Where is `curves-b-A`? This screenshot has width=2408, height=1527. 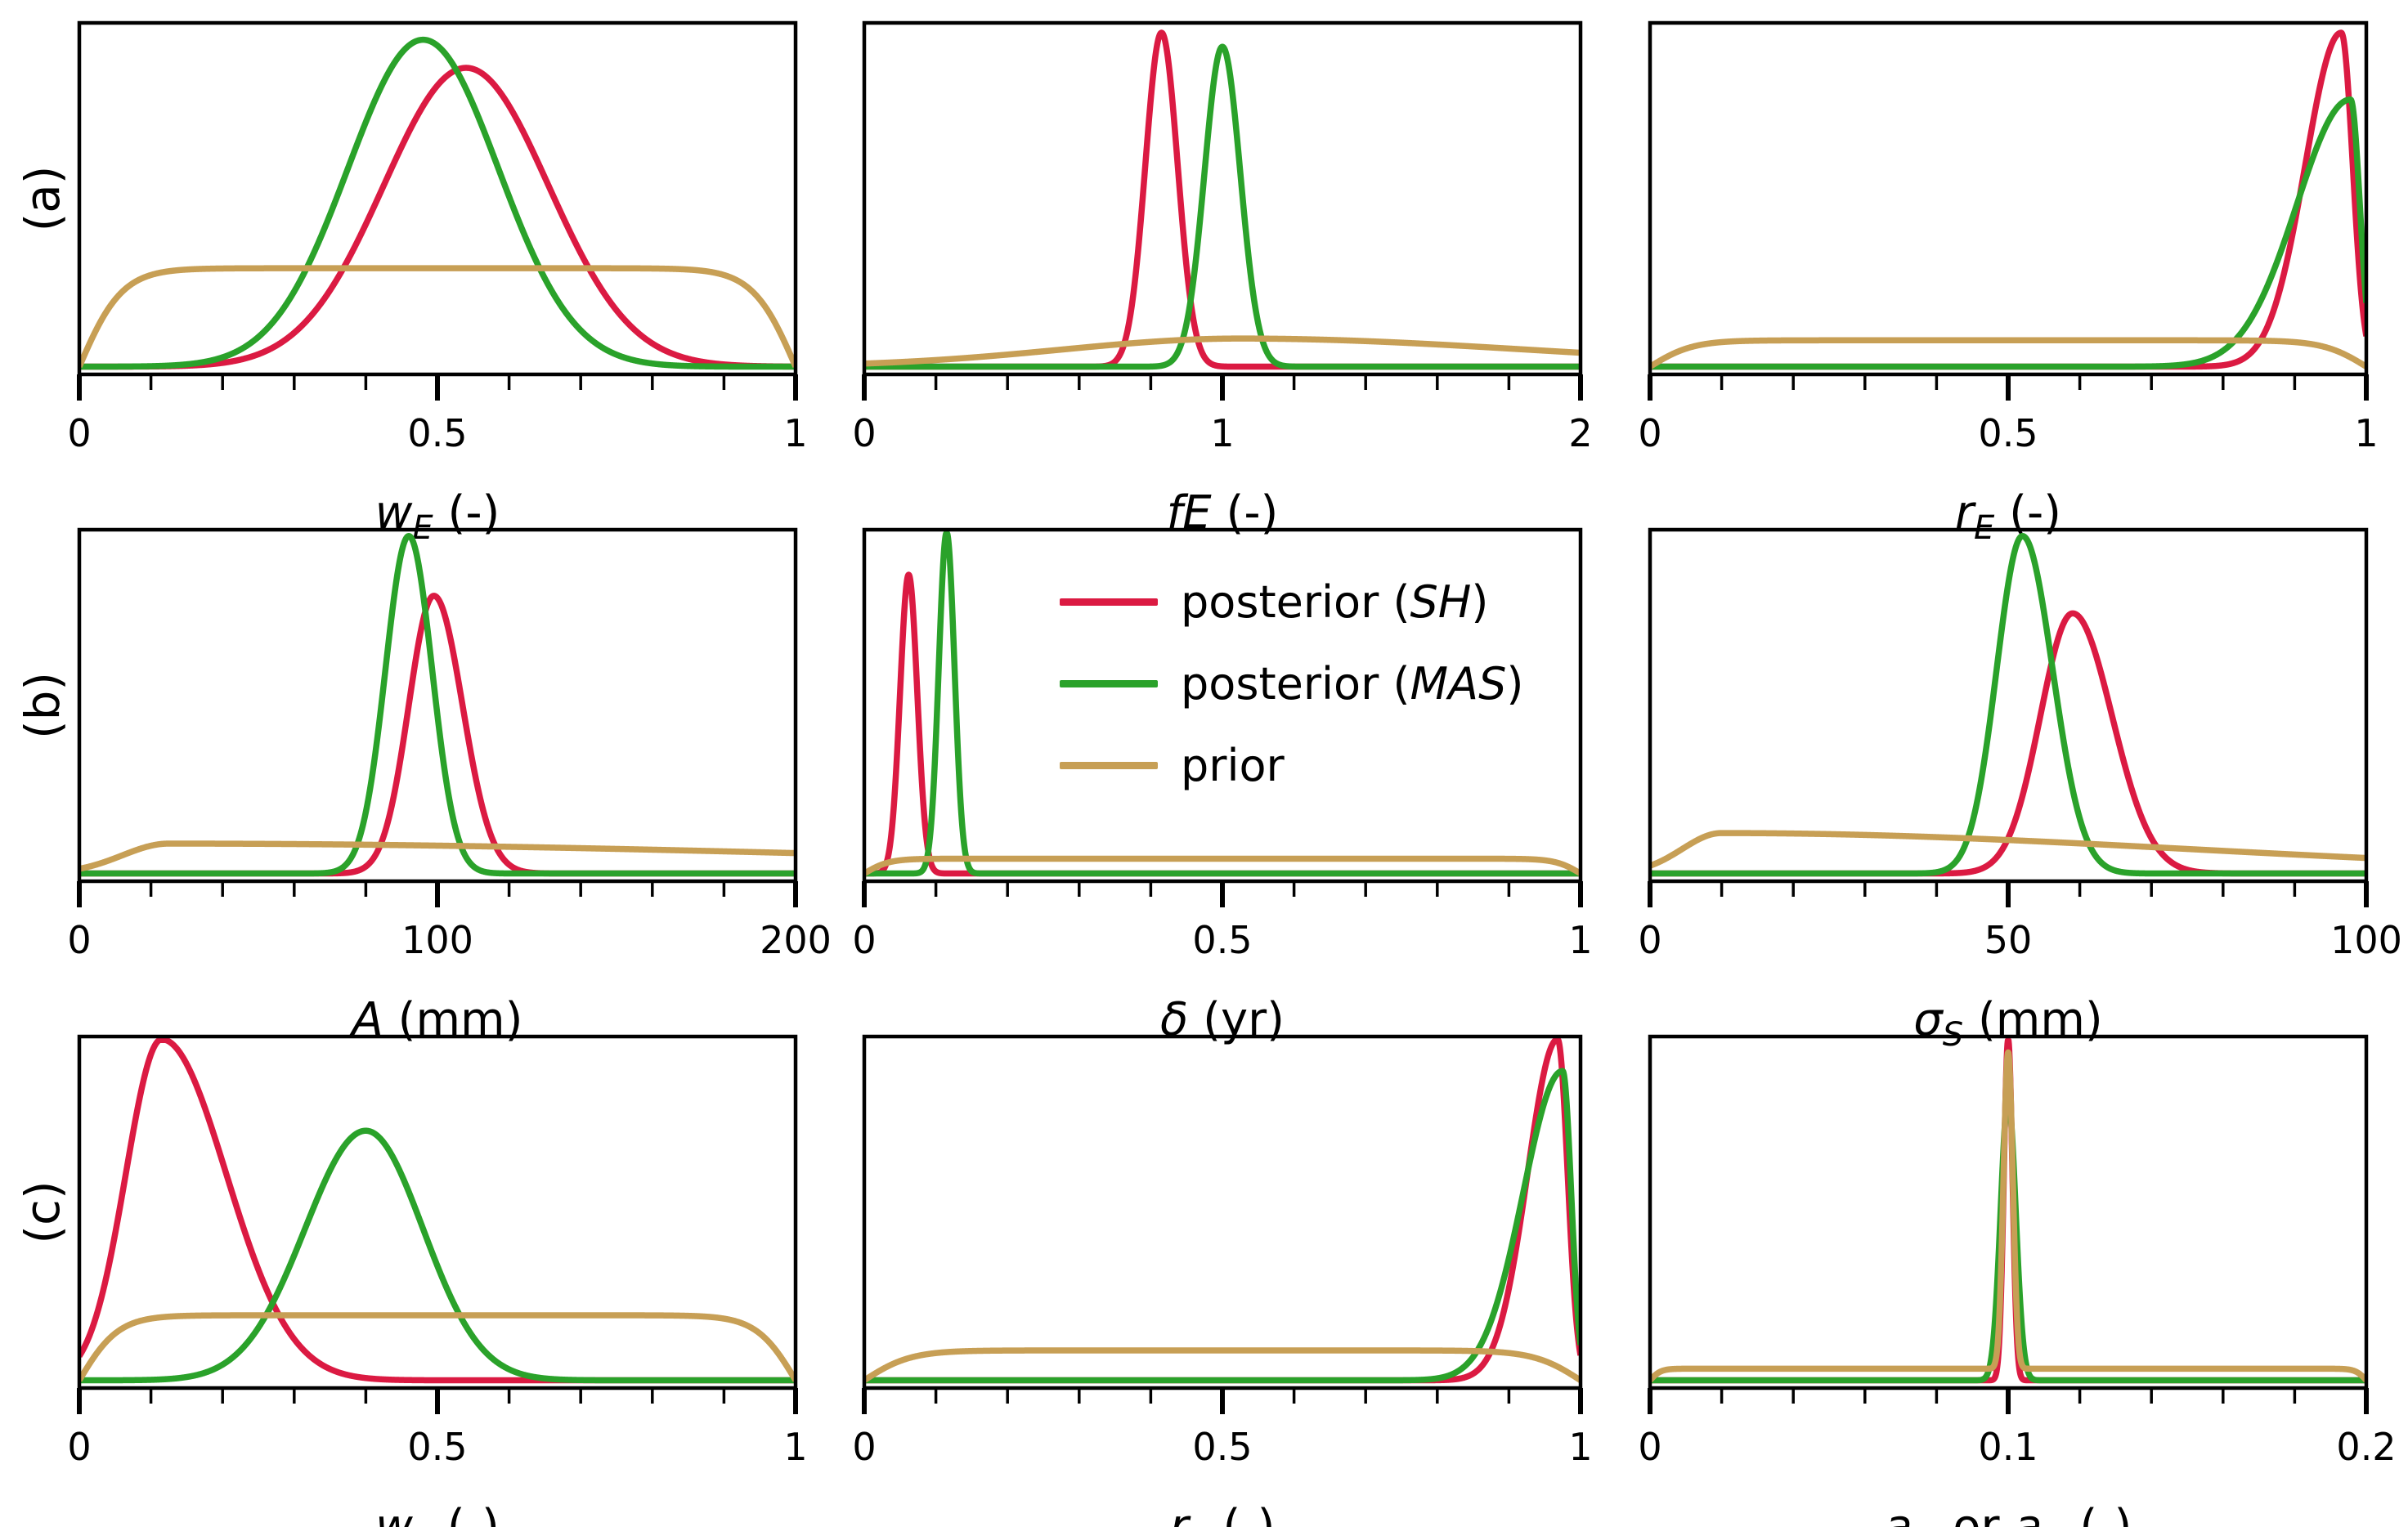
curves-b-A is located at coordinates (437, 704).